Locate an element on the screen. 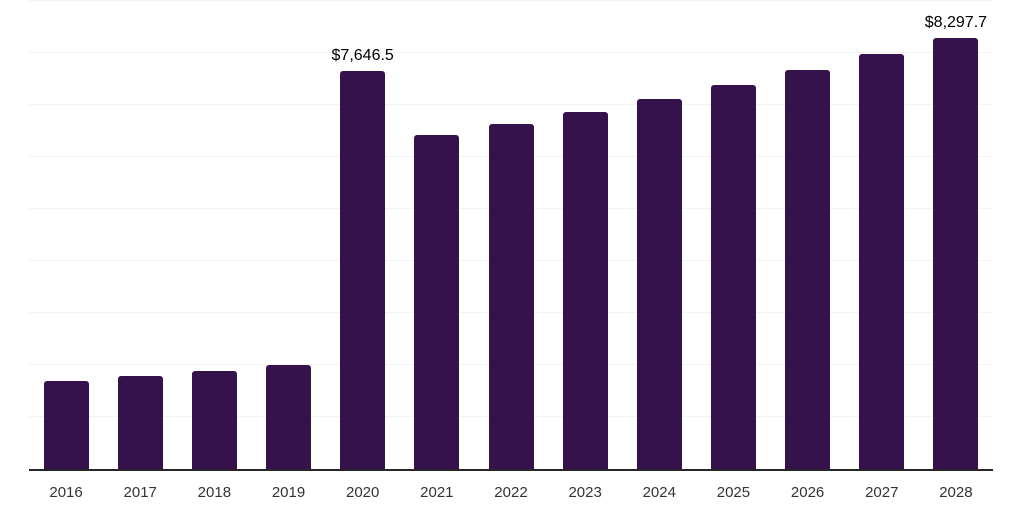 The image size is (1024, 512). x-axis-label-2022: 2022 is located at coordinates (511, 492).